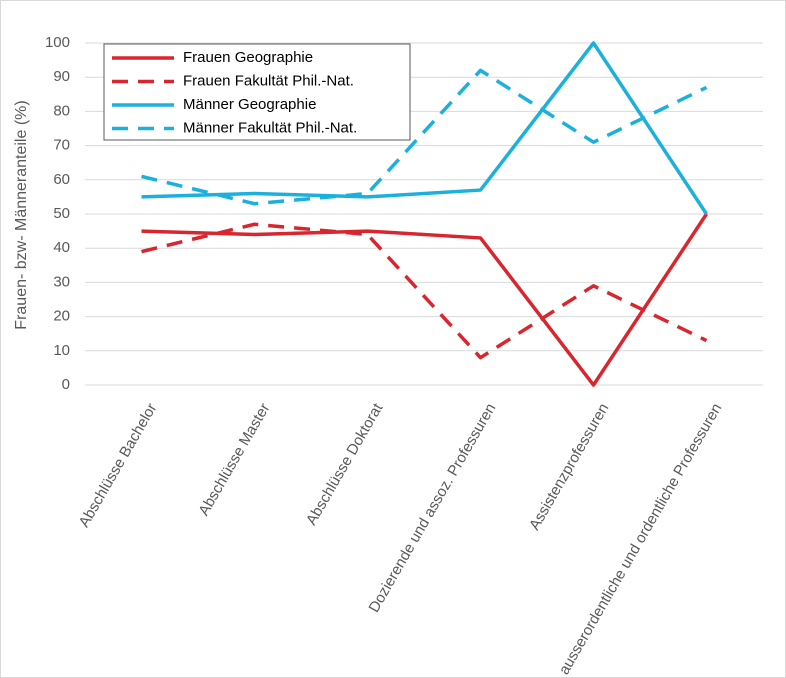  Describe the element at coordinates (66, 384) in the screenshot. I see `y-tick-label: 0` at that location.